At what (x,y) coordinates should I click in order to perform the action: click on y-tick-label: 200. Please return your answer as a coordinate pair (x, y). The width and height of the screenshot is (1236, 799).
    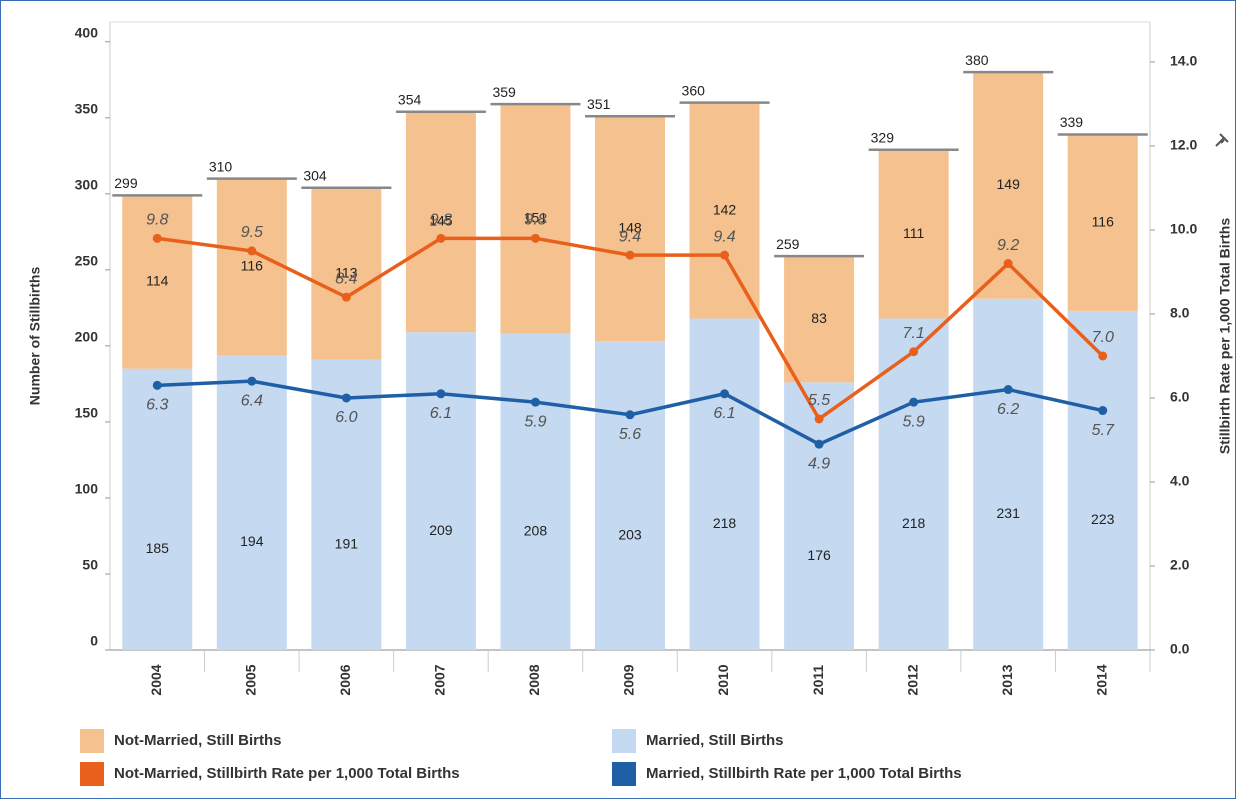
    Looking at the image, I should click on (87, 337).